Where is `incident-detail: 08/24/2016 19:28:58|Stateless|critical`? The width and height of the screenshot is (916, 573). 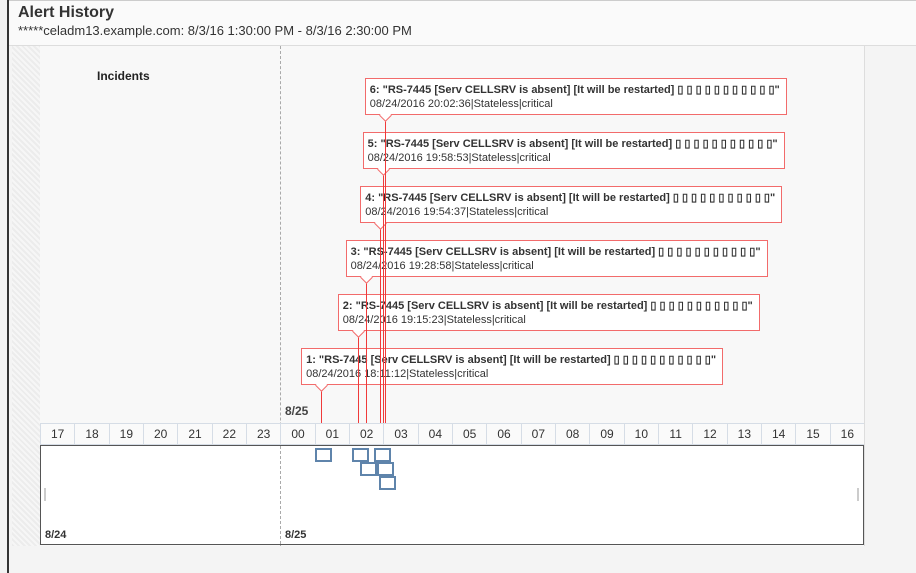
incident-detail: 08/24/2016 19:28:58|Stateless|critical is located at coordinates (442, 266).